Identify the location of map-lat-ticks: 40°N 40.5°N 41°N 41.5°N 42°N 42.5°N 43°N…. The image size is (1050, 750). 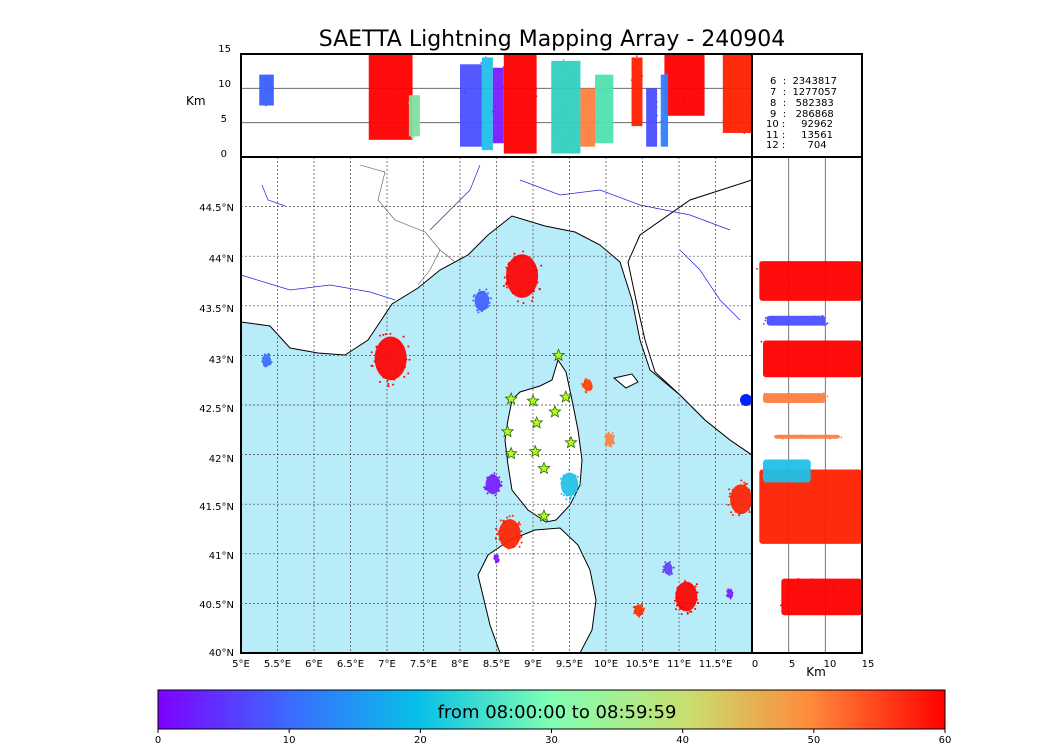
(216, 431).